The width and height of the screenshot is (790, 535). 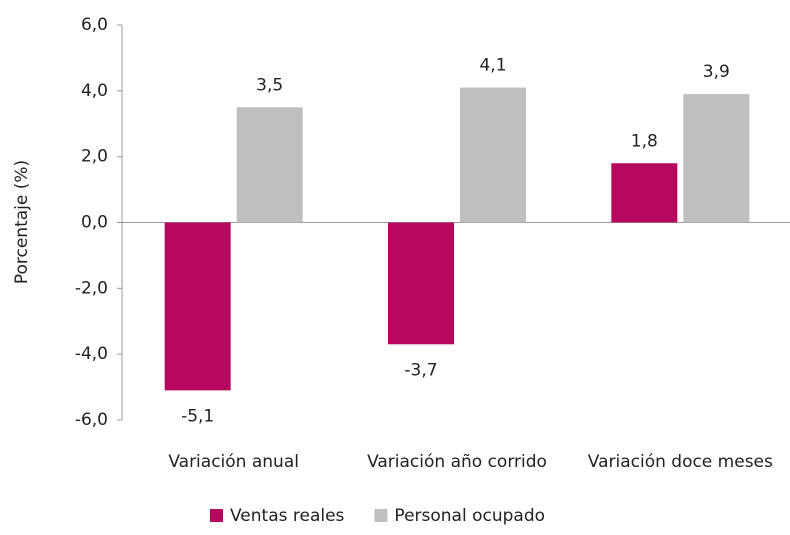 I want to click on y-tick-label: -4,0, so click(x=91, y=354).